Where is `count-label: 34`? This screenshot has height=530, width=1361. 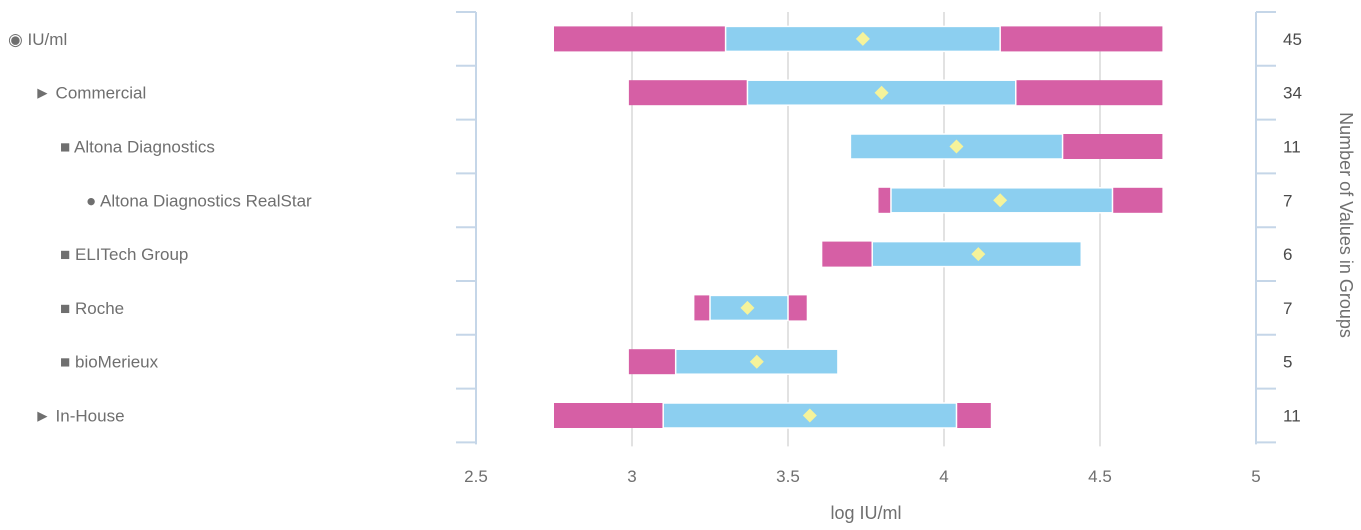 count-label: 34 is located at coordinates (1292, 93).